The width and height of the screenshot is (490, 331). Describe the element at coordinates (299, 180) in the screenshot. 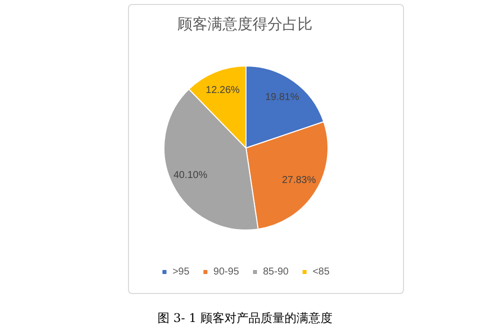

I see `data-label: 27.83%` at that location.